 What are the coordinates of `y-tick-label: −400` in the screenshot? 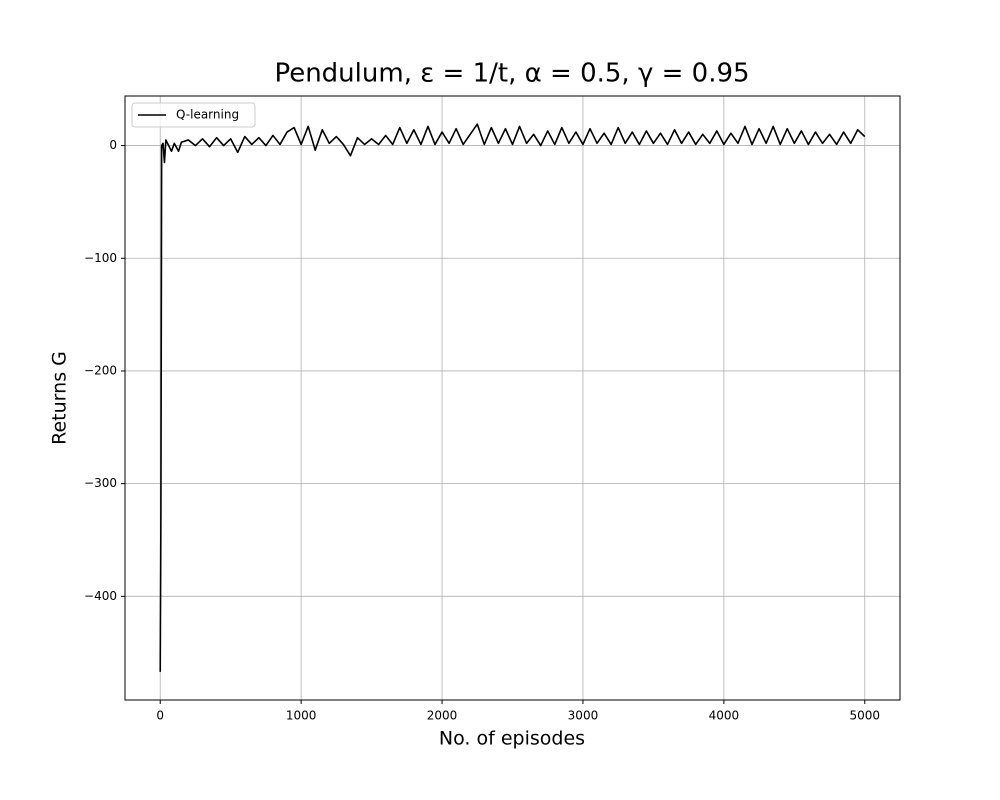 It's located at (100, 596).